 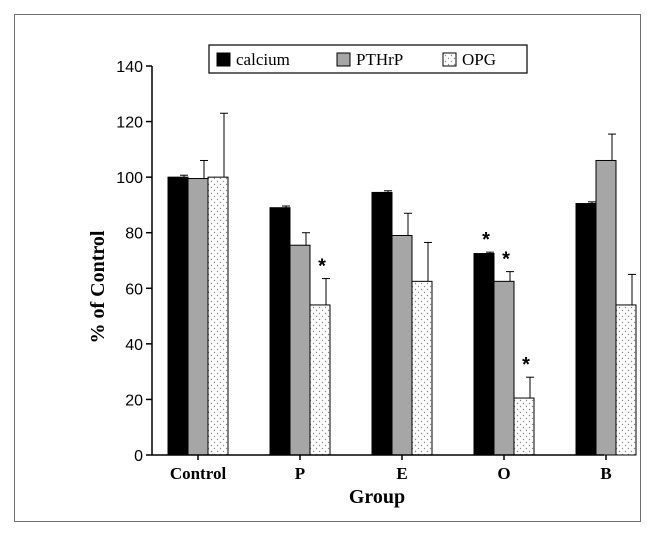 I want to click on legend-swatch-pthrp, so click(x=343, y=59).